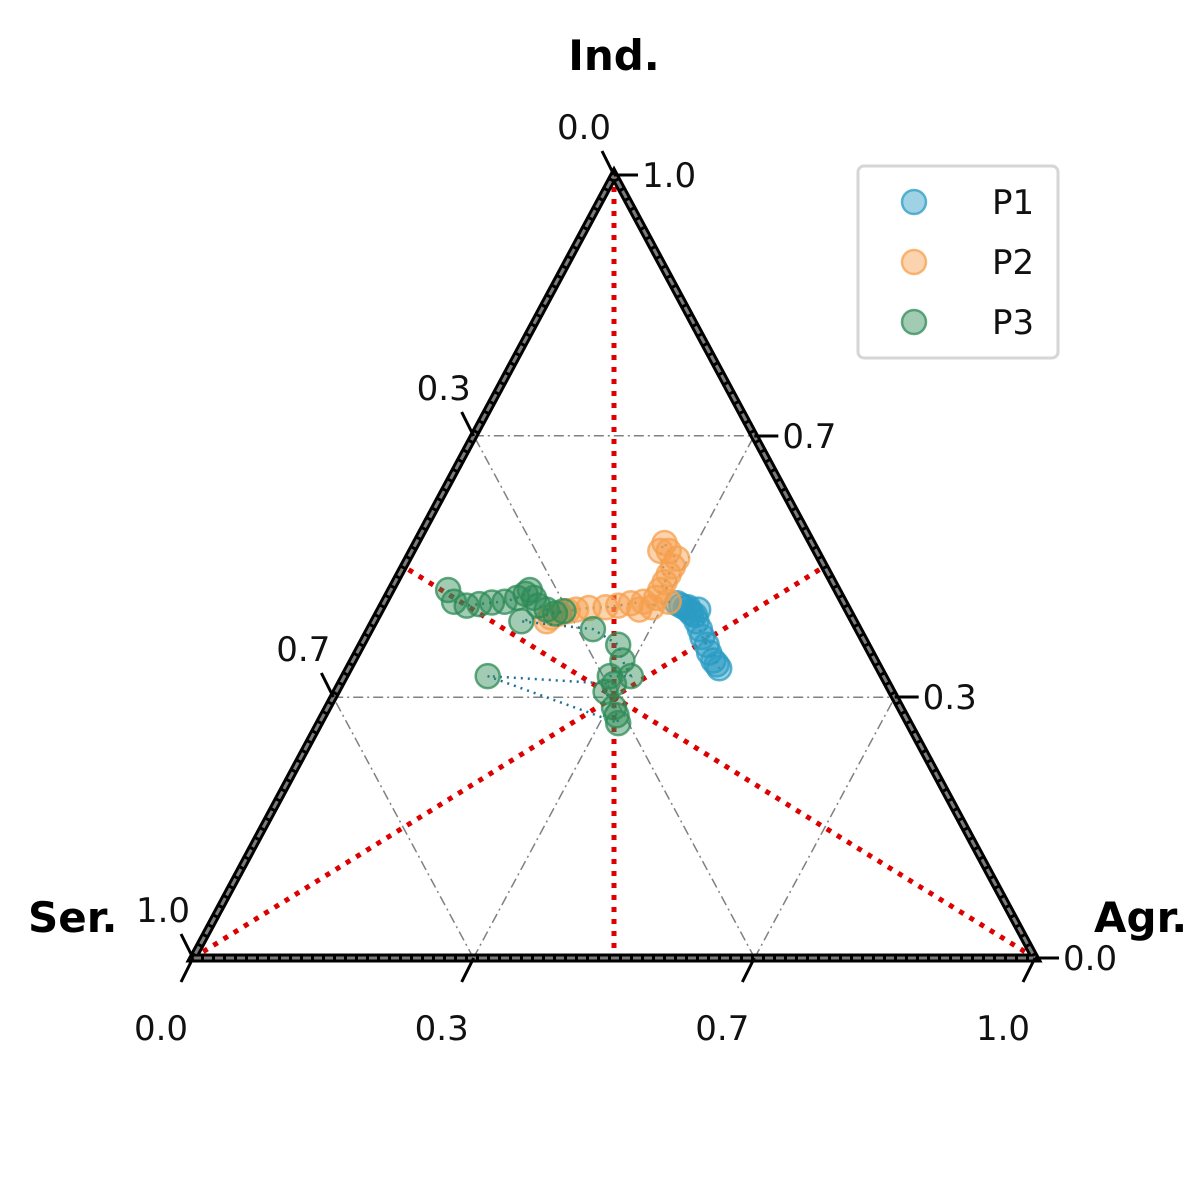 The image size is (1200, 1200). I want to click on right-axis-title: Agr., so click(1140, 917).